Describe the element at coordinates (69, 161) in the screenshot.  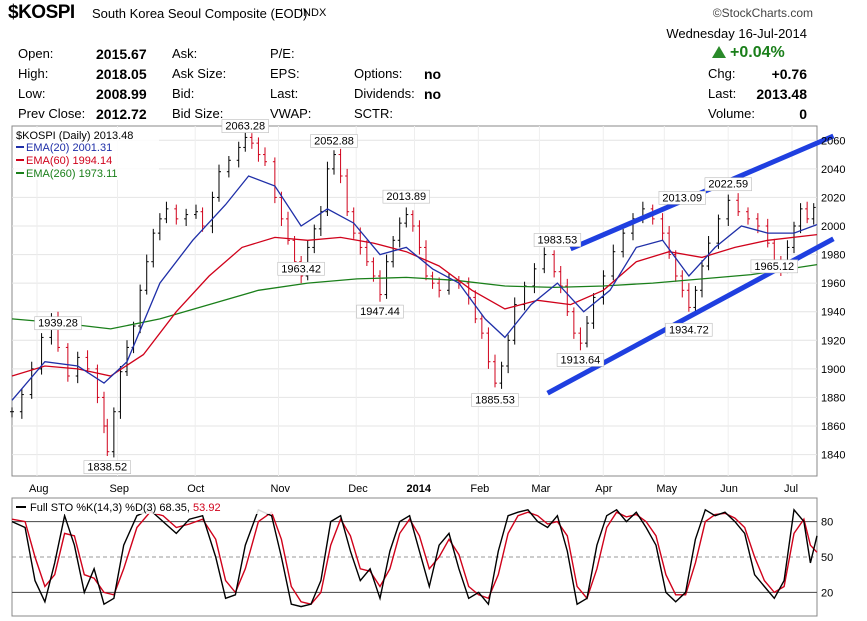
I see `legend-entry: EMA(60) 1994.14` at that location.